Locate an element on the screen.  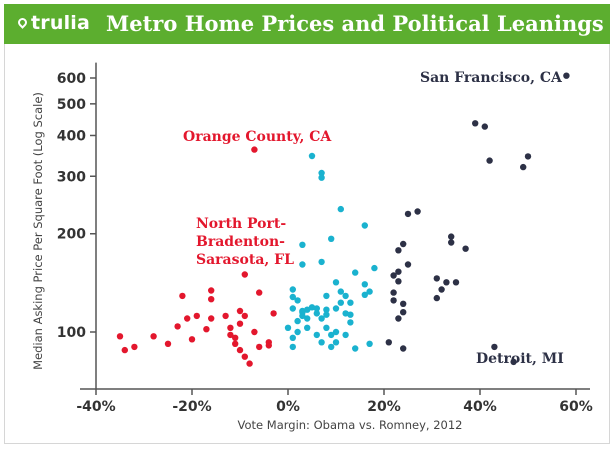
annotation-label: Detroit, MI is located at coordinates (520, 359).